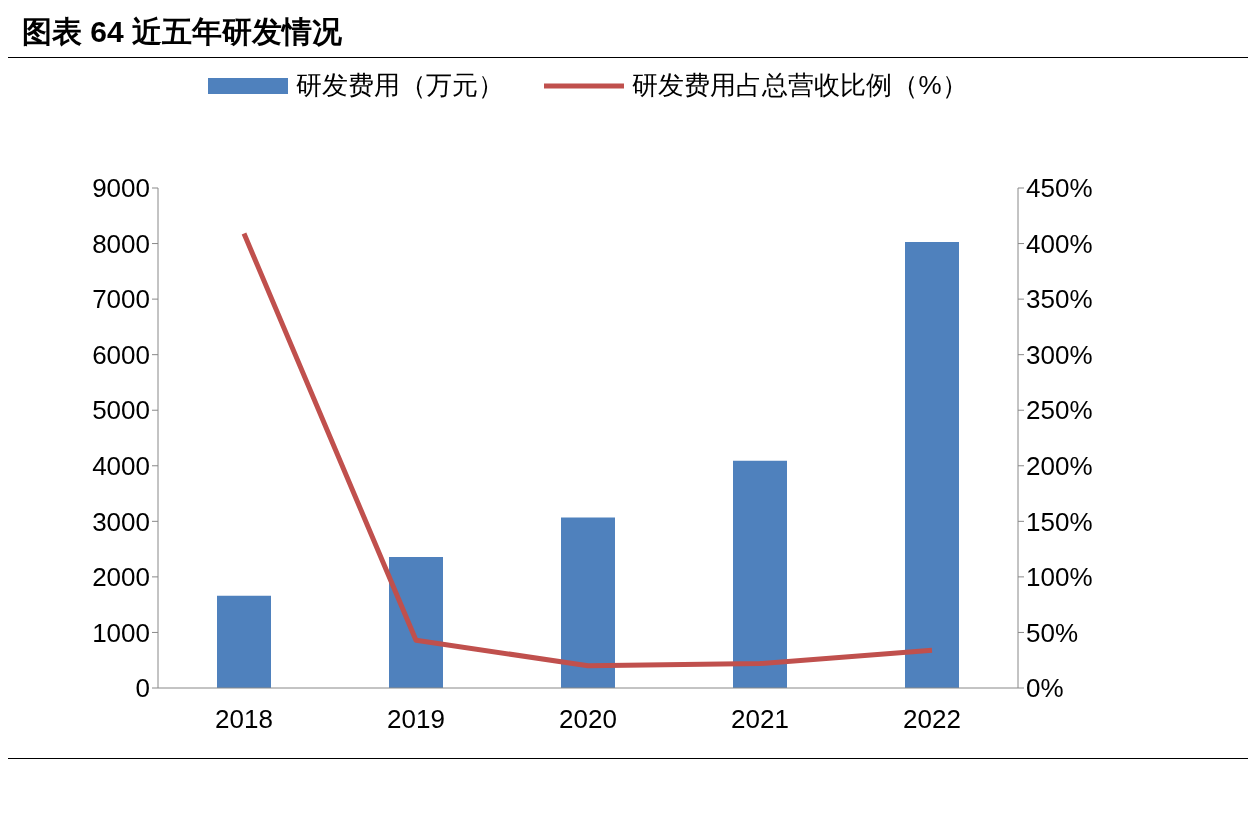 This screenshot has width=1257, height=830. Describe the element at coordinates (1059, 354) in the screenshot. I see `y2-tick-label: 300%` at that location.